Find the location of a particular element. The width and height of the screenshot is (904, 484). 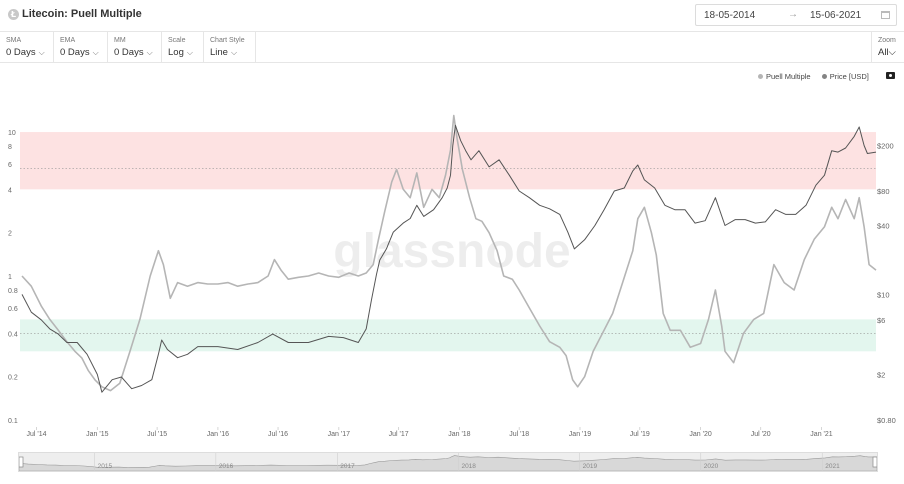

navigator-label: 2018 is located at coordinates (468, 466).